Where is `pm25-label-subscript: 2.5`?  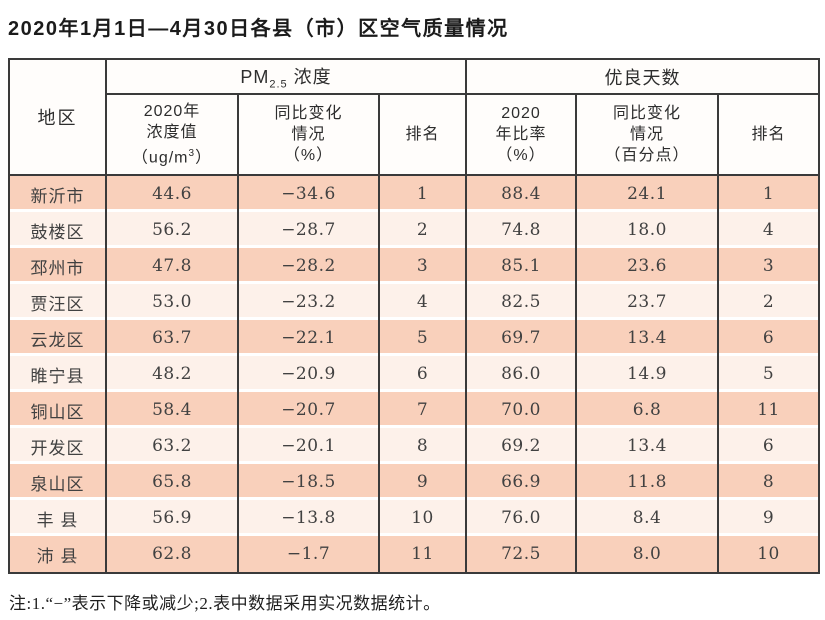
pm25-label-subscript: 2.5 is located at coordinates (278, 84).